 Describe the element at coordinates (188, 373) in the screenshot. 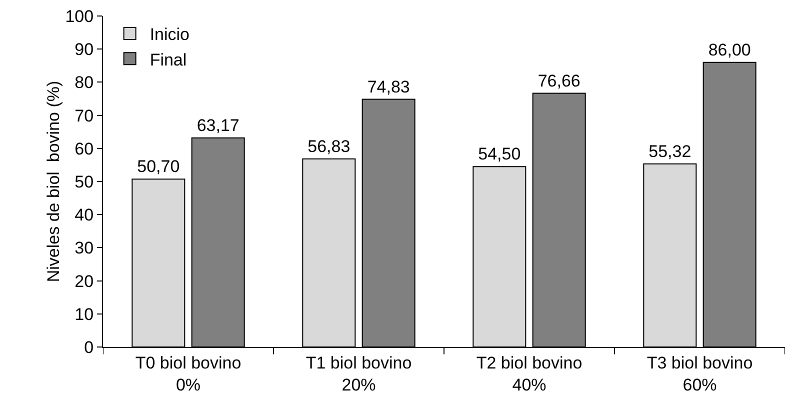

I see `x-tick-label: T0 biol bovino 0%` at that location.